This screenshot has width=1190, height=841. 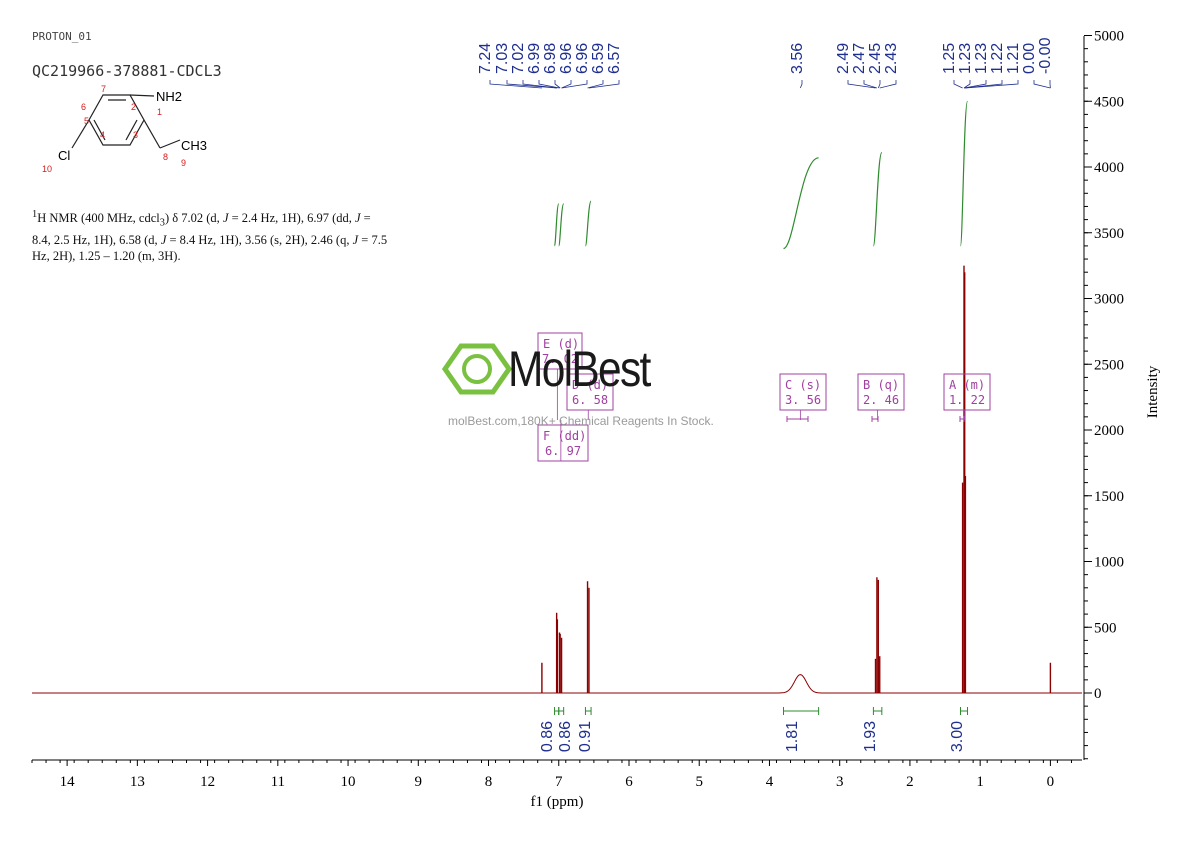 I want to click on x-tick-label: 10, so click(x=348, y=782).